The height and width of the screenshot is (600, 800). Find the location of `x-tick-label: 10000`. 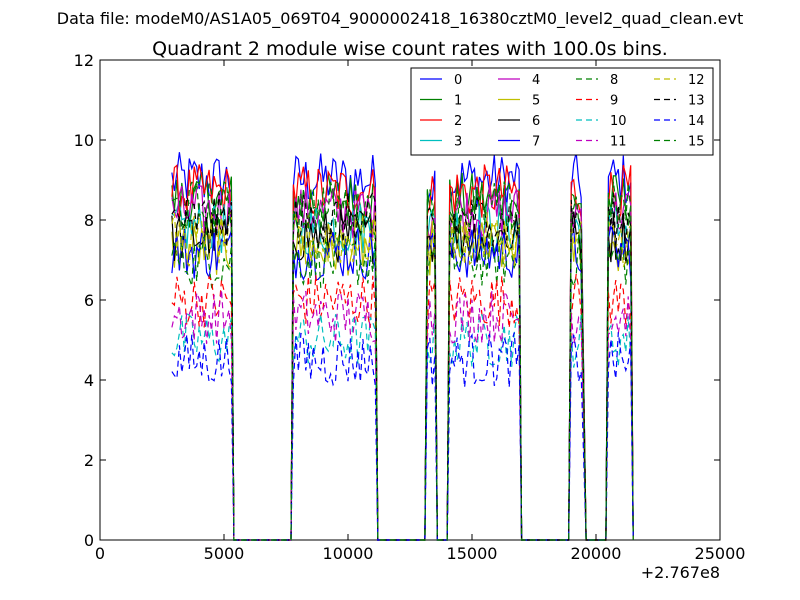

x-tick-label: 10000 is located at coordinates (348, 553).